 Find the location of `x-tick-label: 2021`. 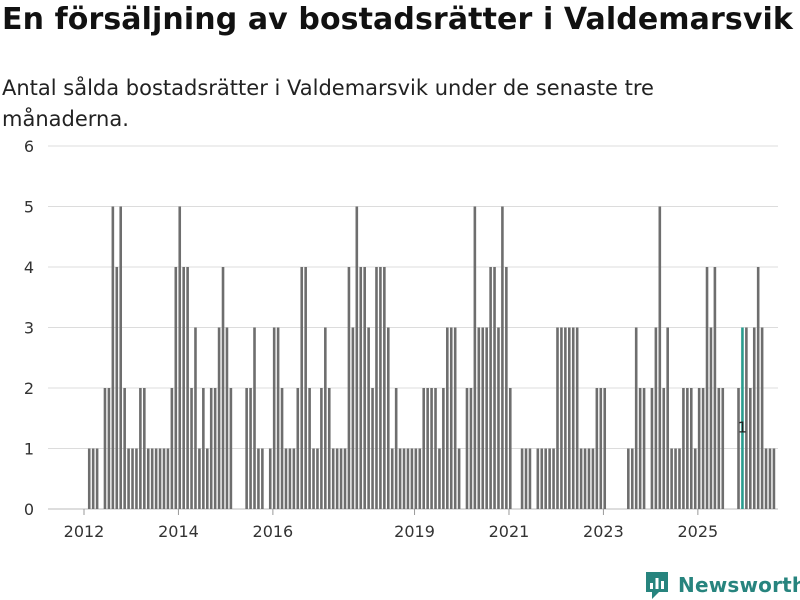

x-tick-label: 2021 is located at coordinates (509, 531).